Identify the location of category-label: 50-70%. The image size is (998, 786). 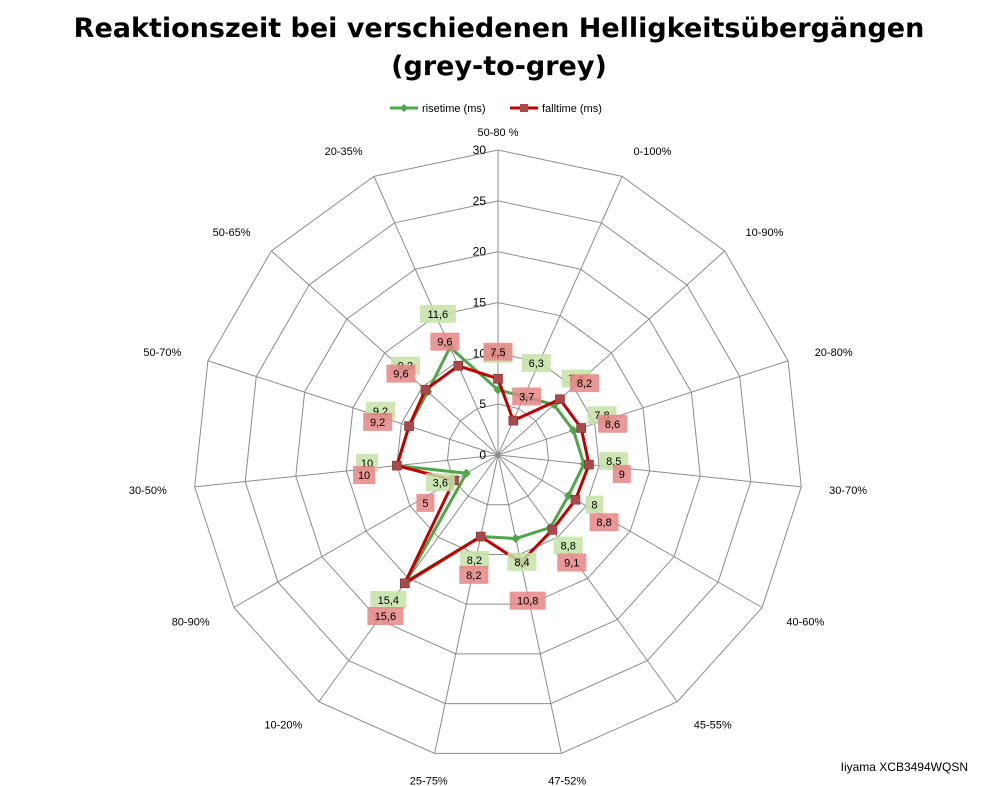
(162, 353).